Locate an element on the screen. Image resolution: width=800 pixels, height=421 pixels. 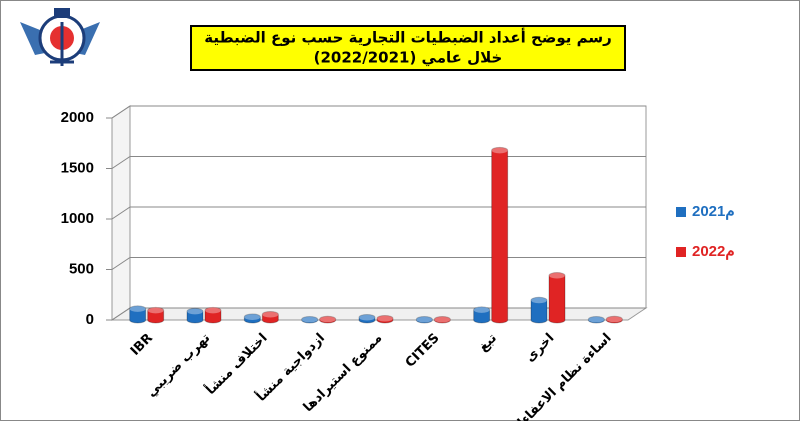
logo is located at coordinates (60, 37).